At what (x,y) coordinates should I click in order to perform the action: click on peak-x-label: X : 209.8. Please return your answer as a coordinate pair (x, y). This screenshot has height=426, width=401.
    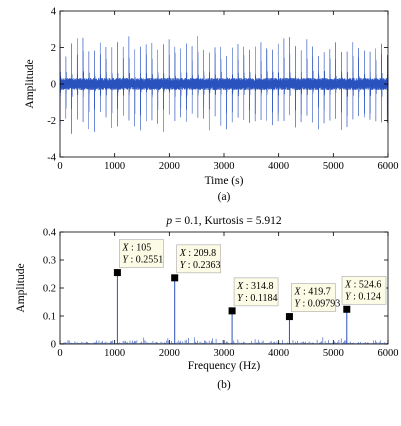
    Looking at the image, I should click on (197, 253).